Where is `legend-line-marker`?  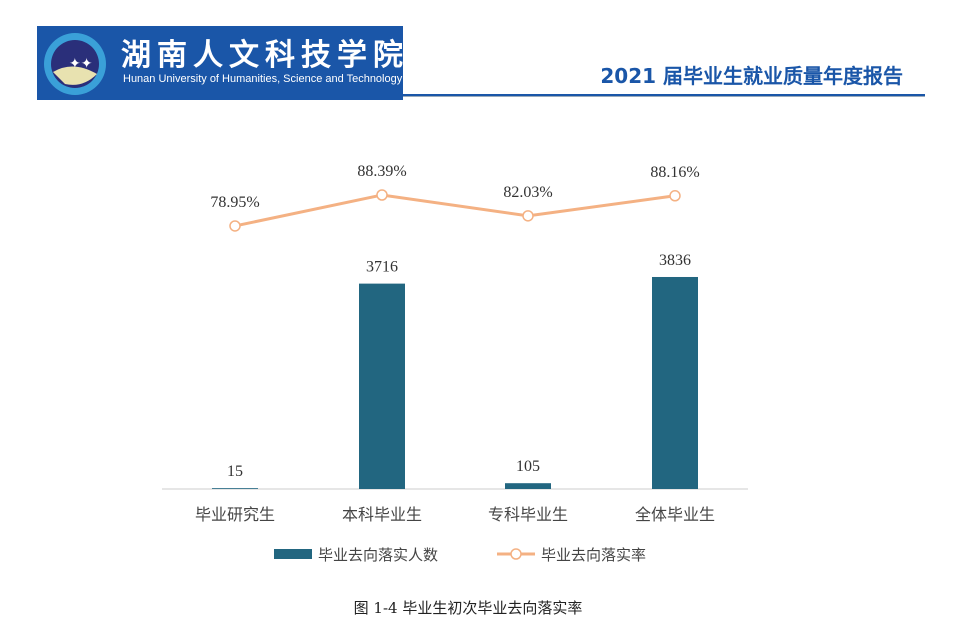 legend-line-marker is located at coordinates (516, 554).